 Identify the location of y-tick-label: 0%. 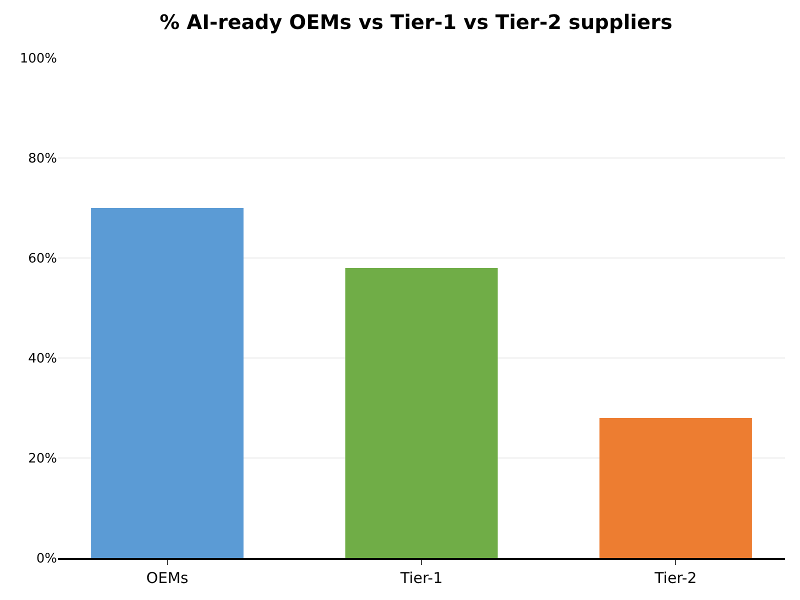
(46, 559).